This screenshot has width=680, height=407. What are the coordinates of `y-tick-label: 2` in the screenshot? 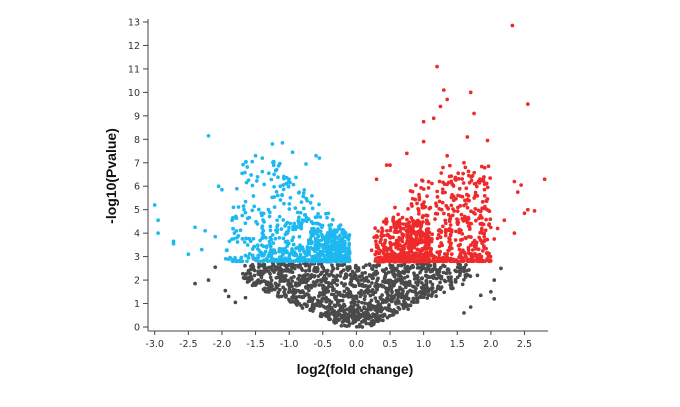 It's located at (137, 281).